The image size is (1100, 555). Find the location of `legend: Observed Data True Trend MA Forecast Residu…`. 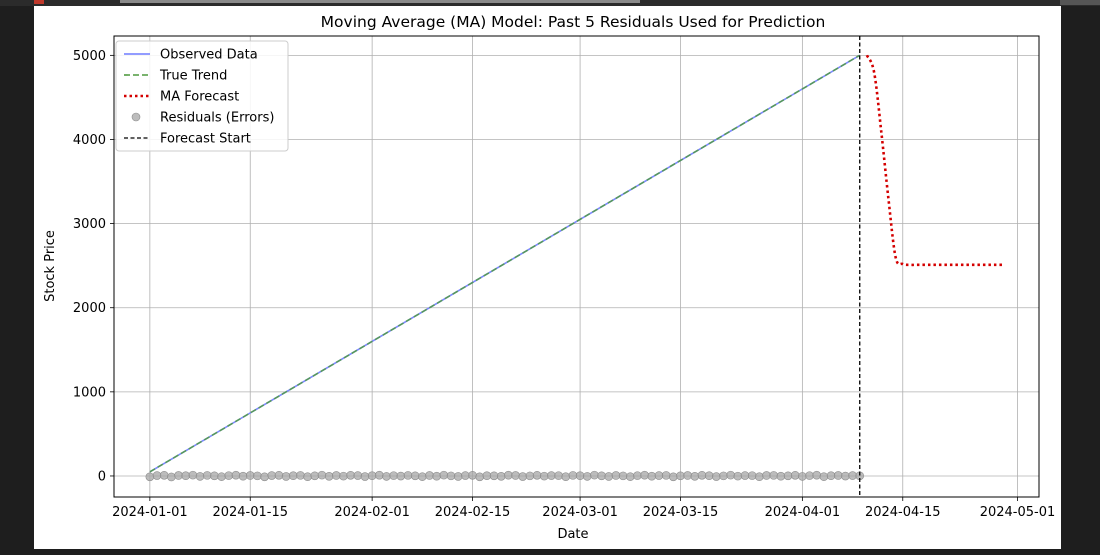

legend: Observed Data True Trend MA Forecast Residu… is located at coordinates (202, 96).